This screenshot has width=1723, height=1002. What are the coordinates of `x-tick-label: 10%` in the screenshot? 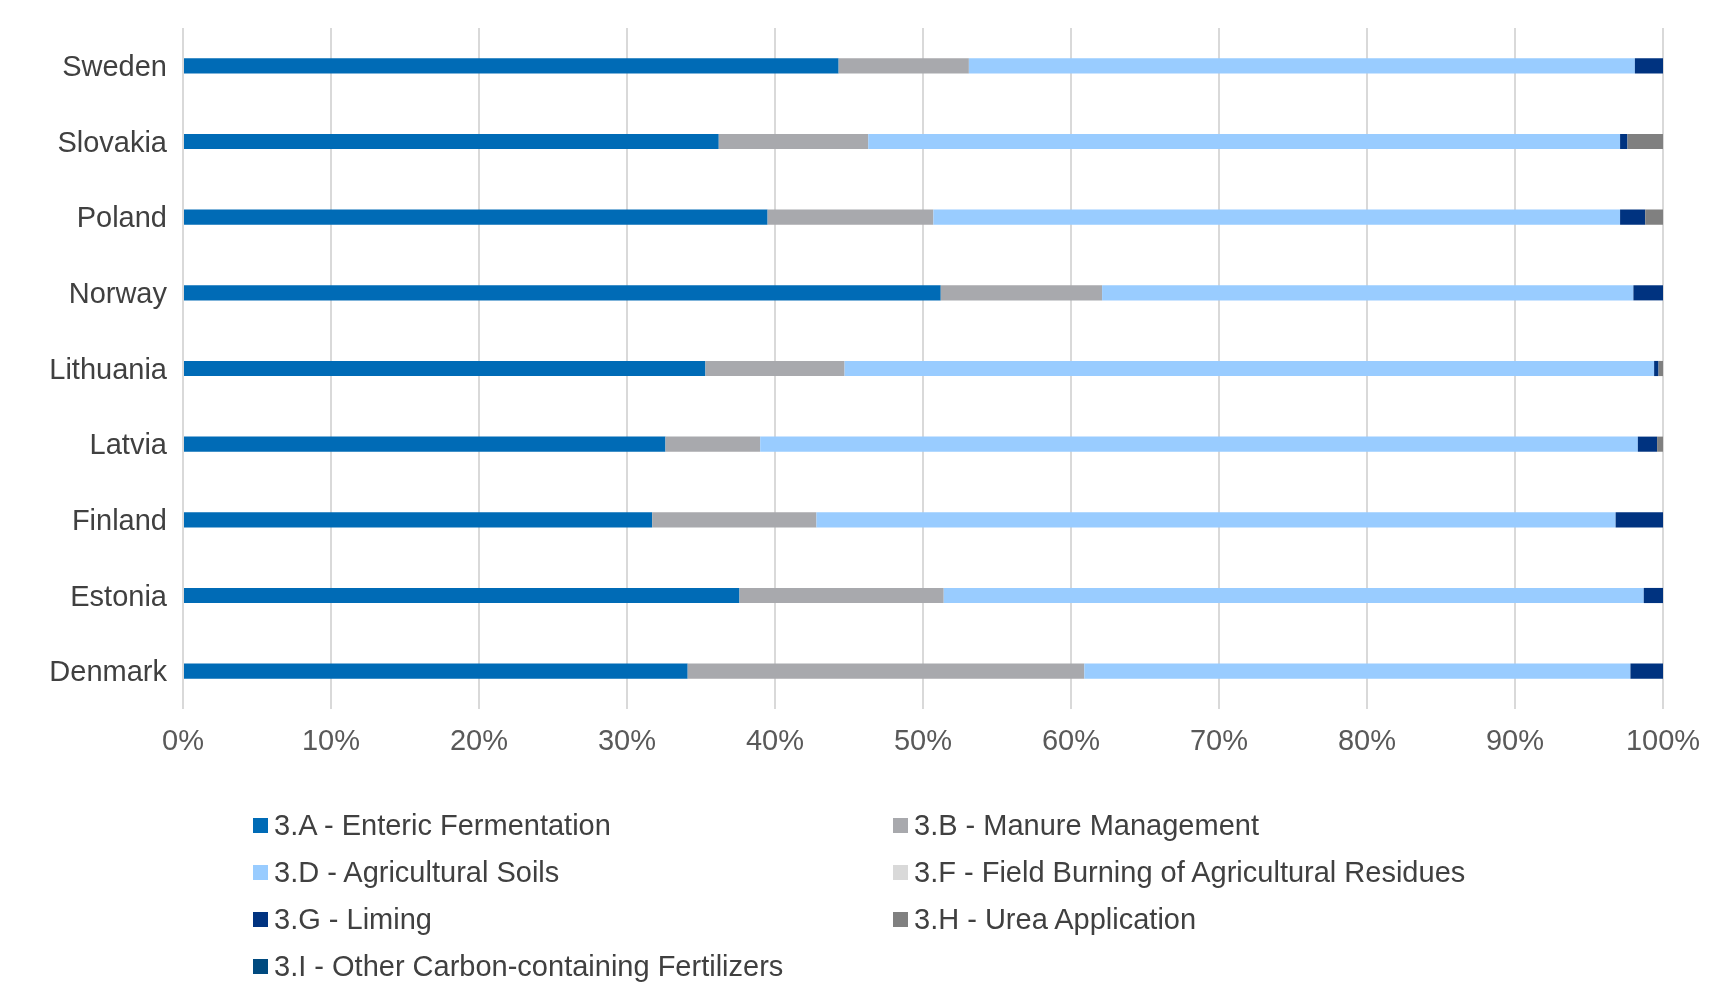 It's located at (331, 739).